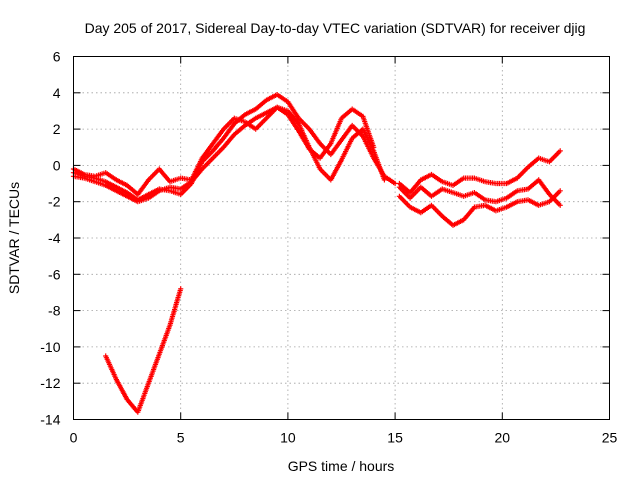 This screenshot has width=640, height=480. I want to click on y-tick-label: 6, so click(57, 57).